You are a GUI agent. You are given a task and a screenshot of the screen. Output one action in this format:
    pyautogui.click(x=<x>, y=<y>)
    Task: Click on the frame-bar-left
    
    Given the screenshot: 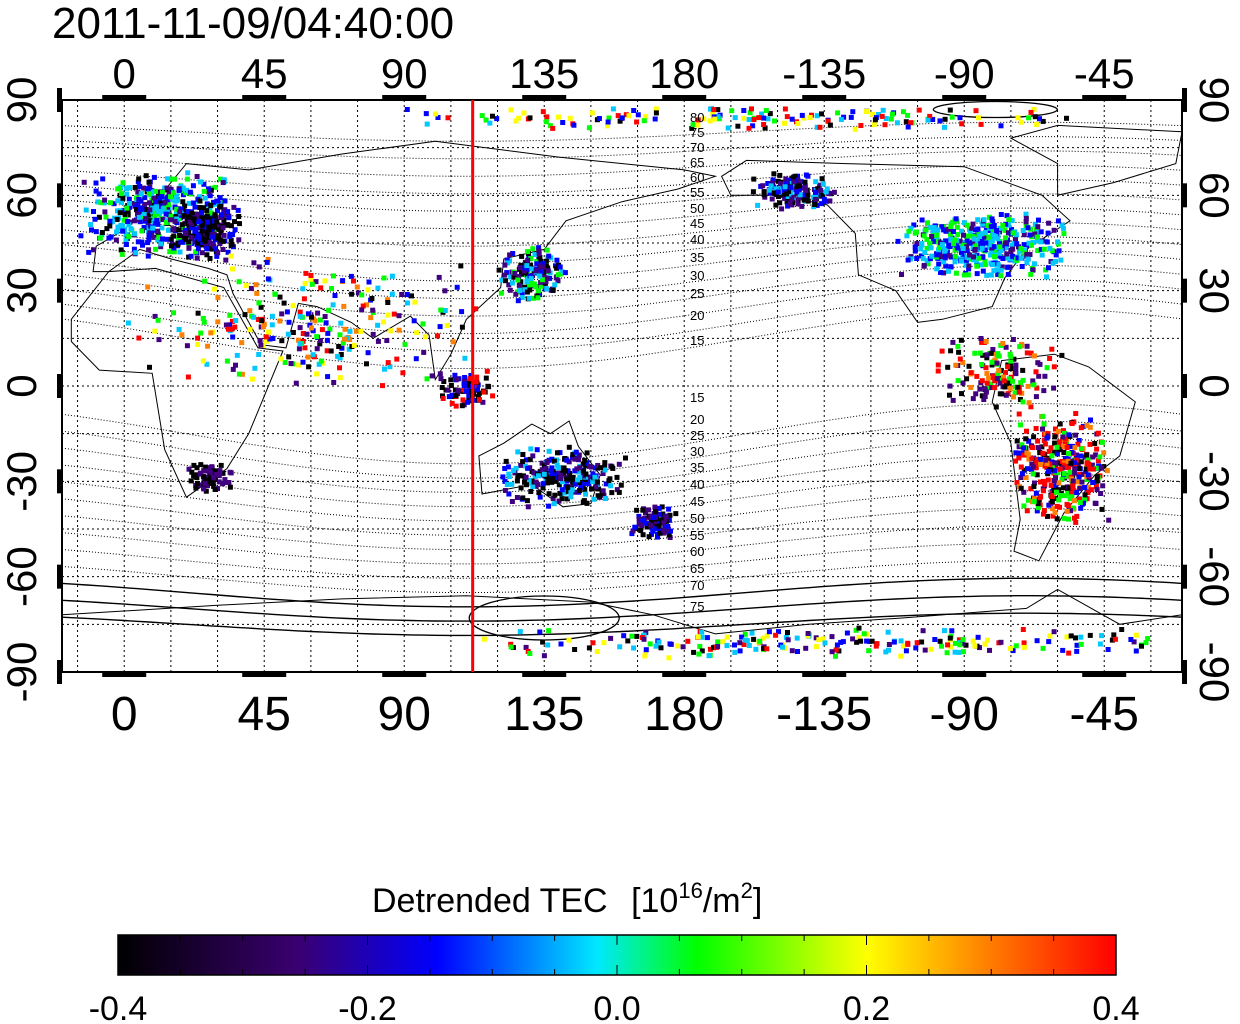 What is the action you would take?
    pyautogui.click(x=59, y=481)
    